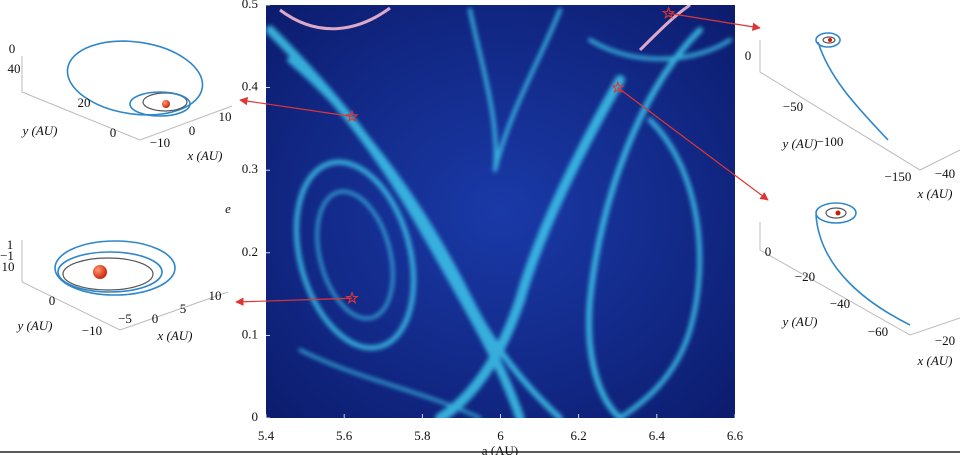 The width and height of the screenshot is (960, 455). What do you see at coordinates (579, 435) in the screenshot?
I see `x-tick-label: 6.2` at bounding box center [579, 435].